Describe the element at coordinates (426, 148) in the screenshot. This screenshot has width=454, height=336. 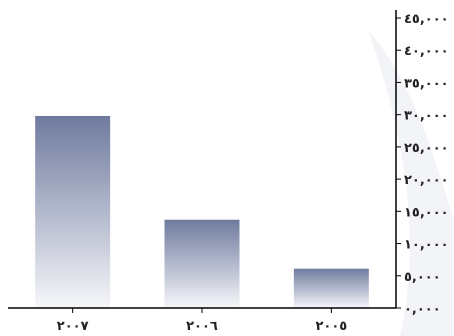
I see `y-tick-label: ٢٥,٠٠٠` at that location.